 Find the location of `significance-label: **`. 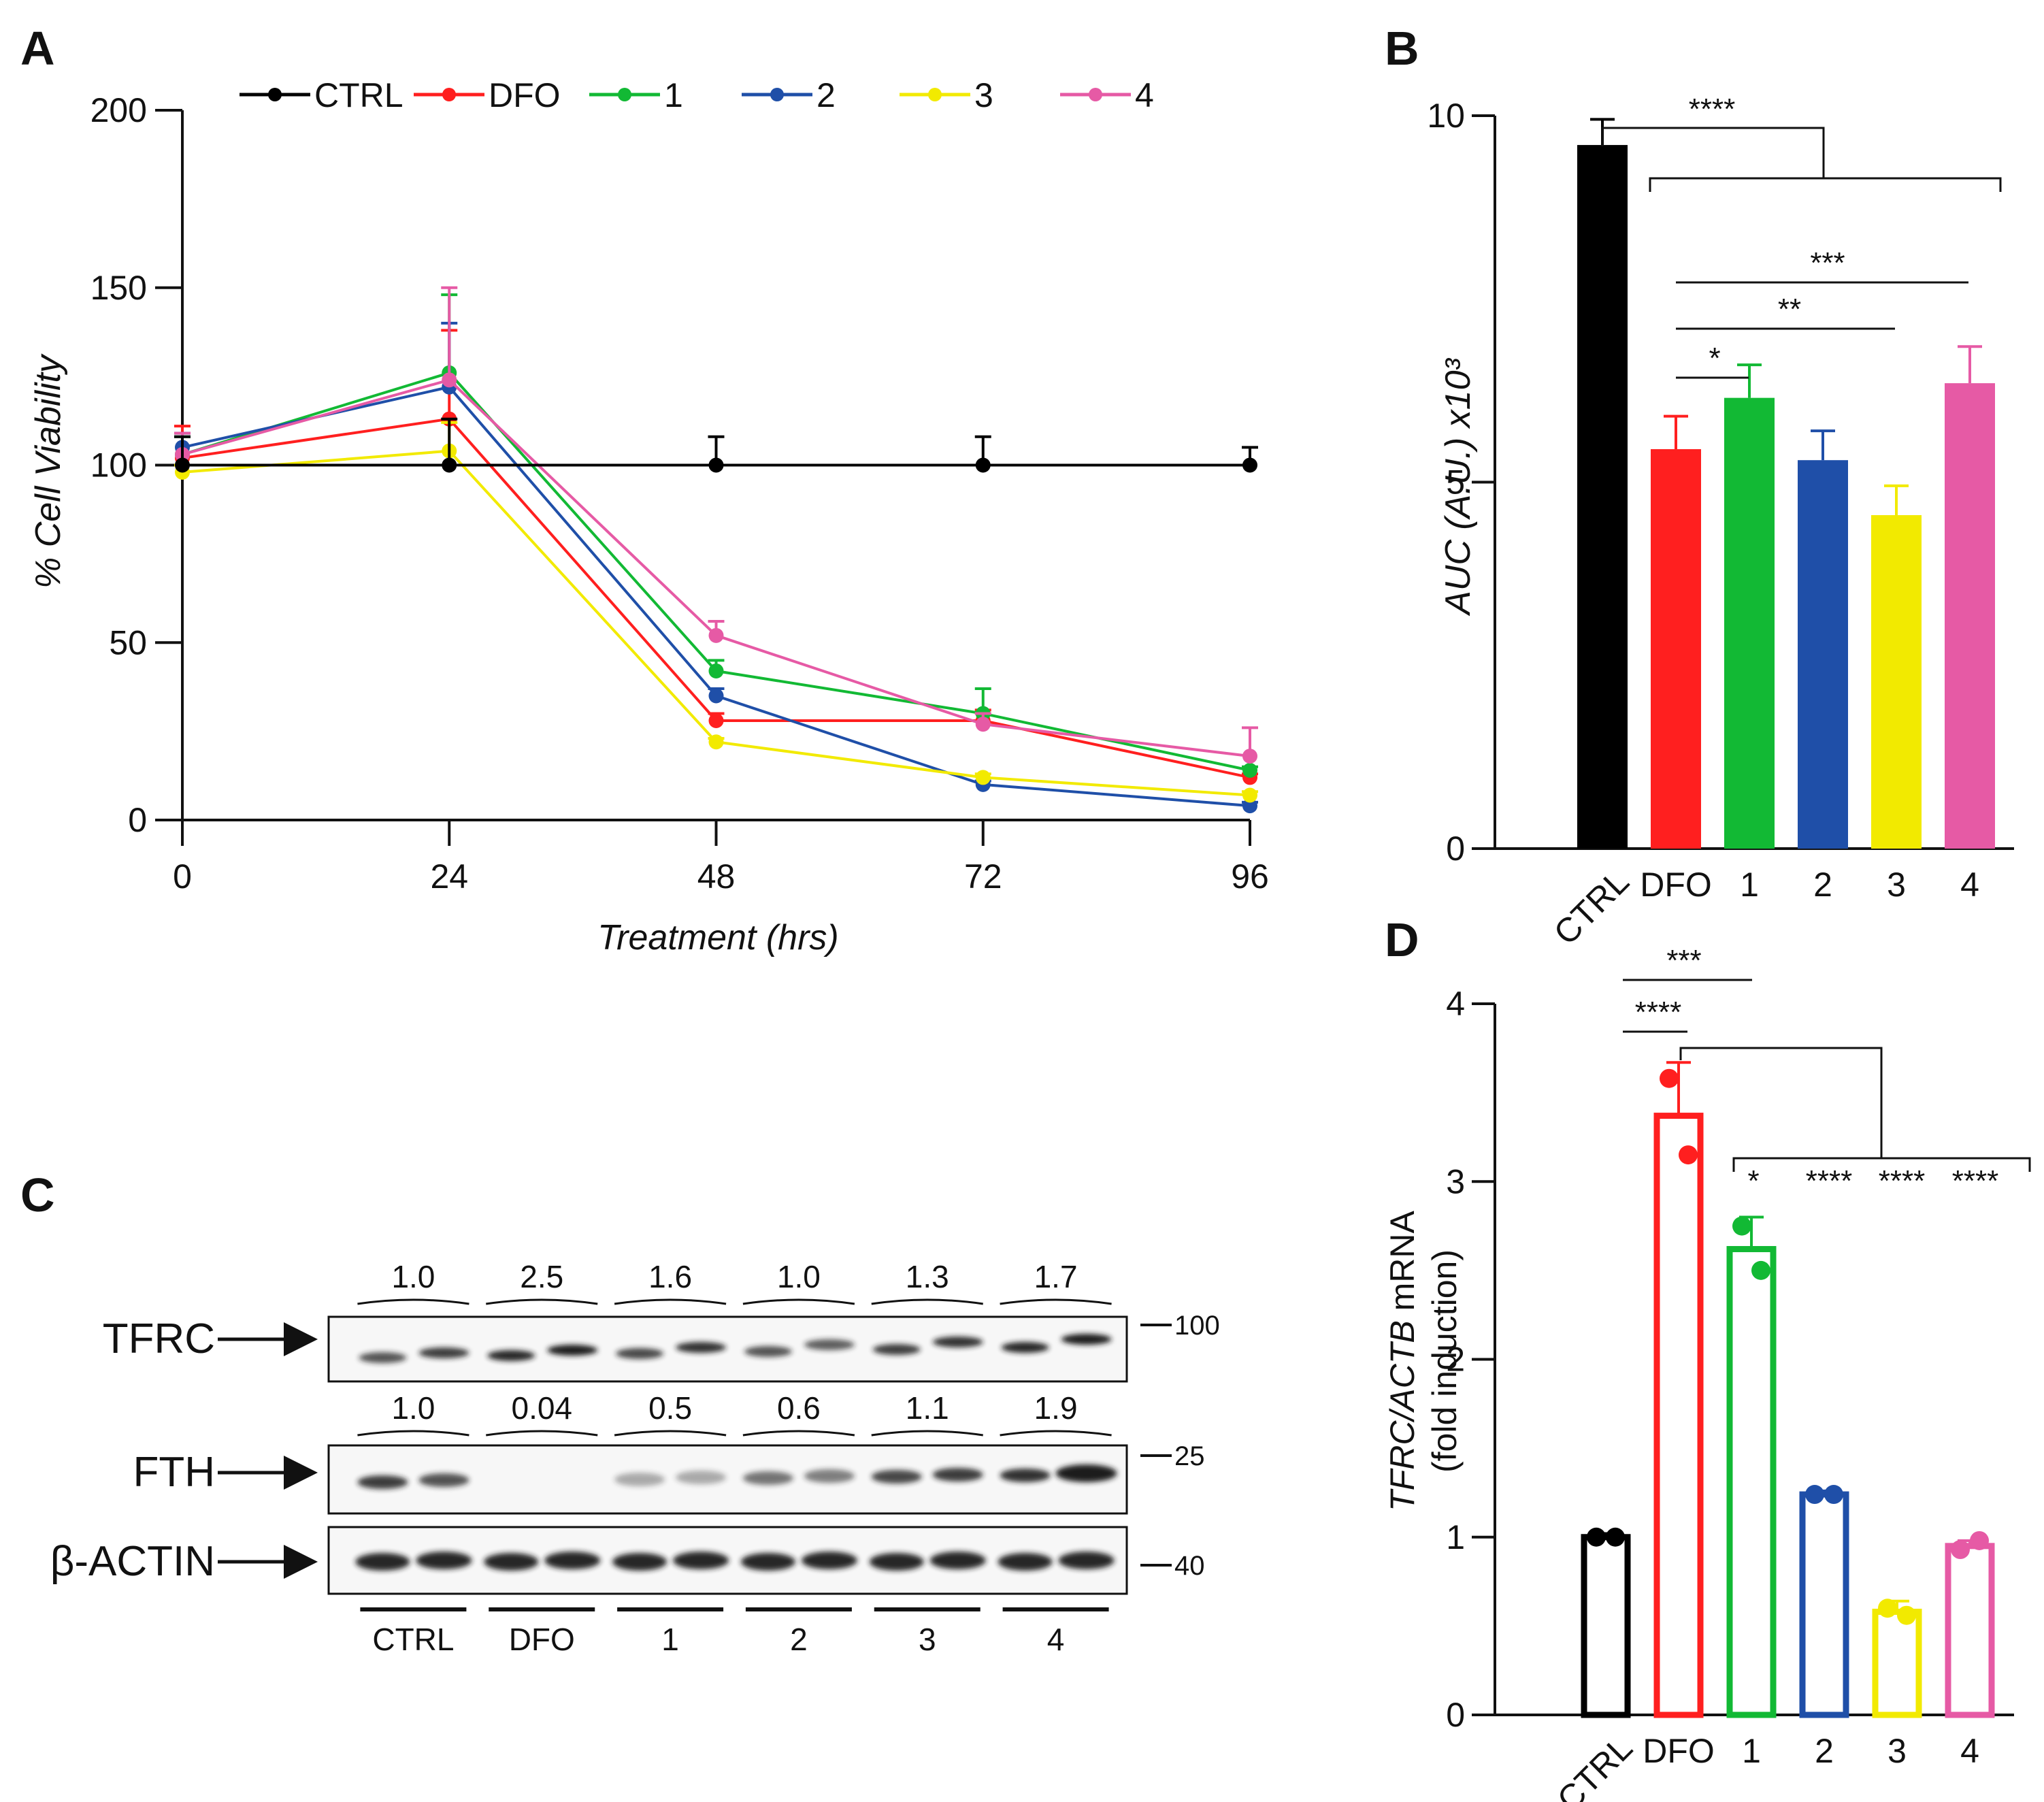

significance-label: ** is located at coordinates (1789, 309).